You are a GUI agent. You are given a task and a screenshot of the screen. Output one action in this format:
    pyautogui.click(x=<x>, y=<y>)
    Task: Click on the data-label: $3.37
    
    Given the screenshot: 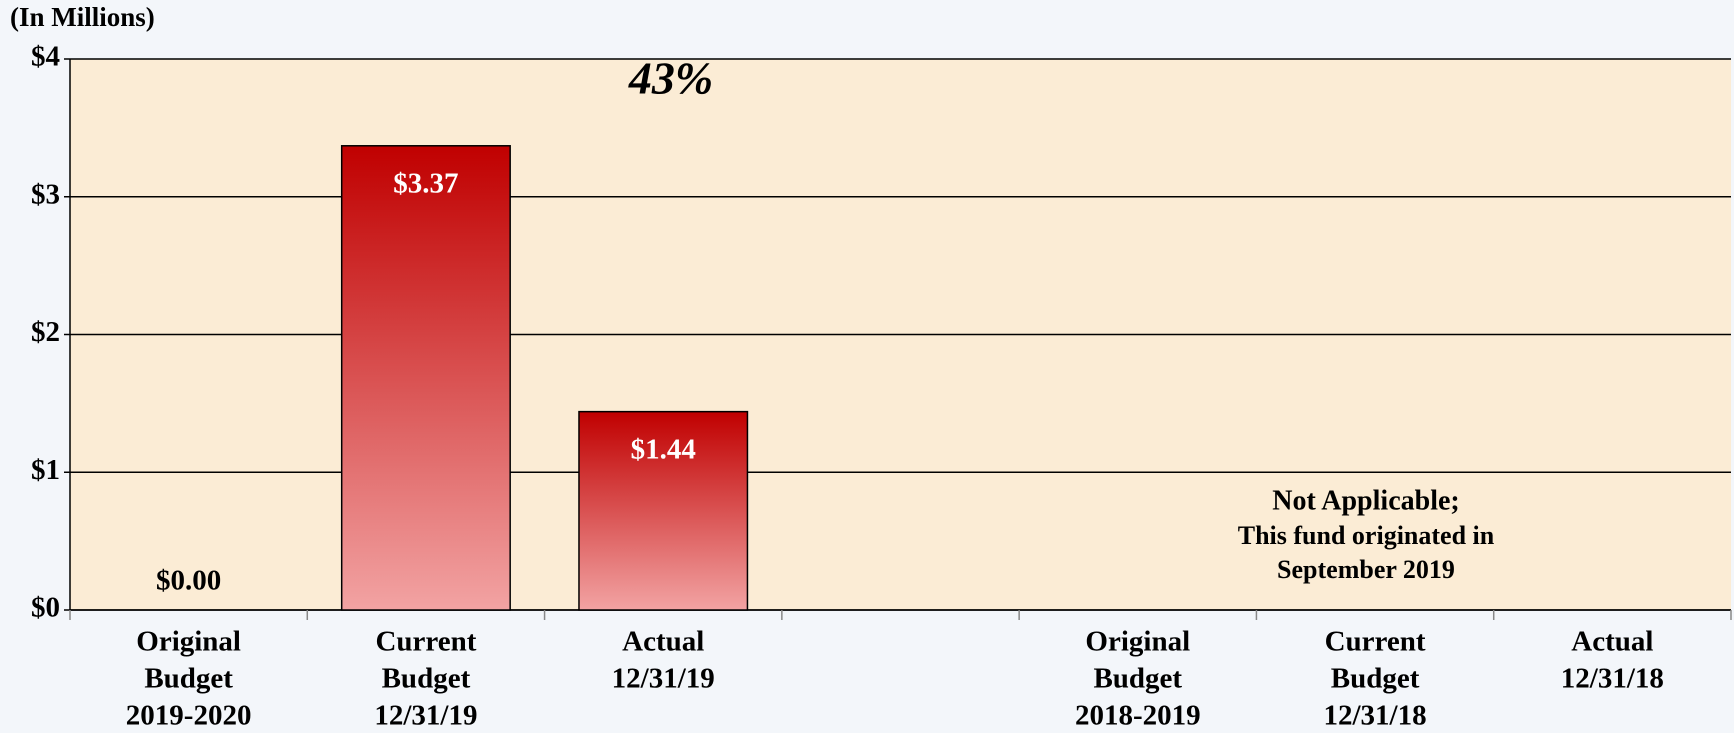 What is the action you would take?
    pyautogui.click(x=425, y=183)
    